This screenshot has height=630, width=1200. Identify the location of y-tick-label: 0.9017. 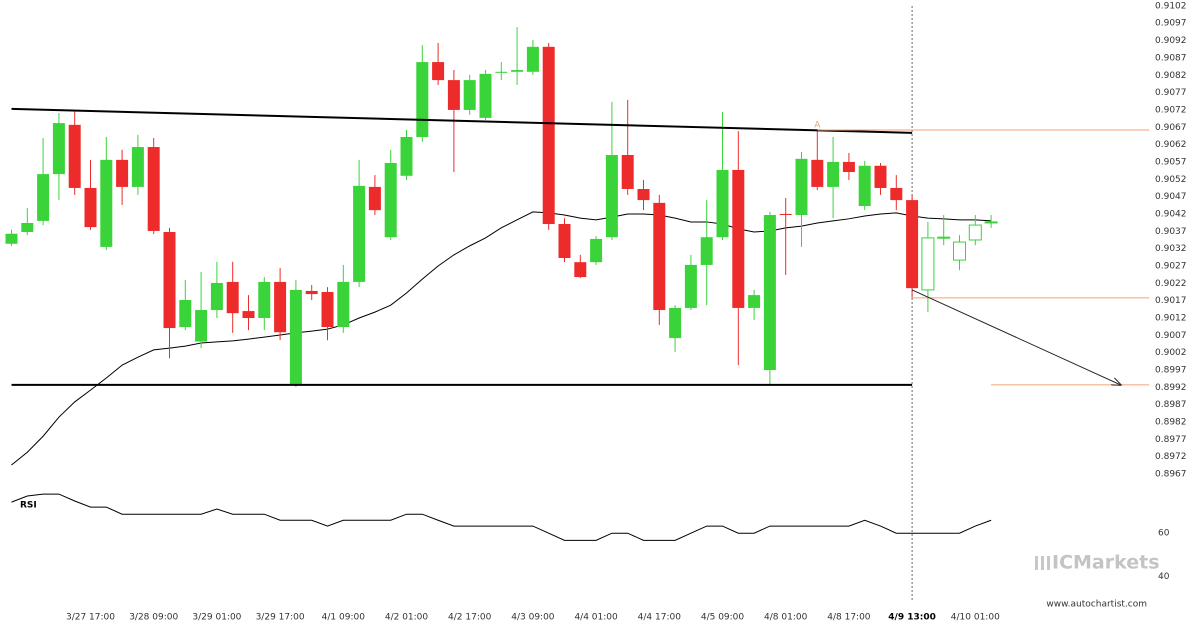
(1171, 301).